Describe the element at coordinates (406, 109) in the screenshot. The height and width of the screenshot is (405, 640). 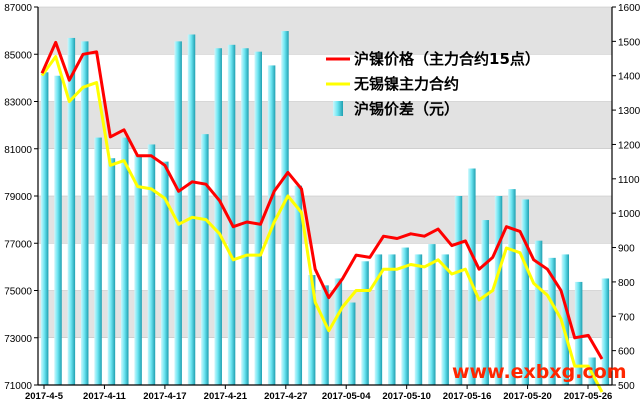
I see `legend-label: 沪锡价差（元）` at that location.